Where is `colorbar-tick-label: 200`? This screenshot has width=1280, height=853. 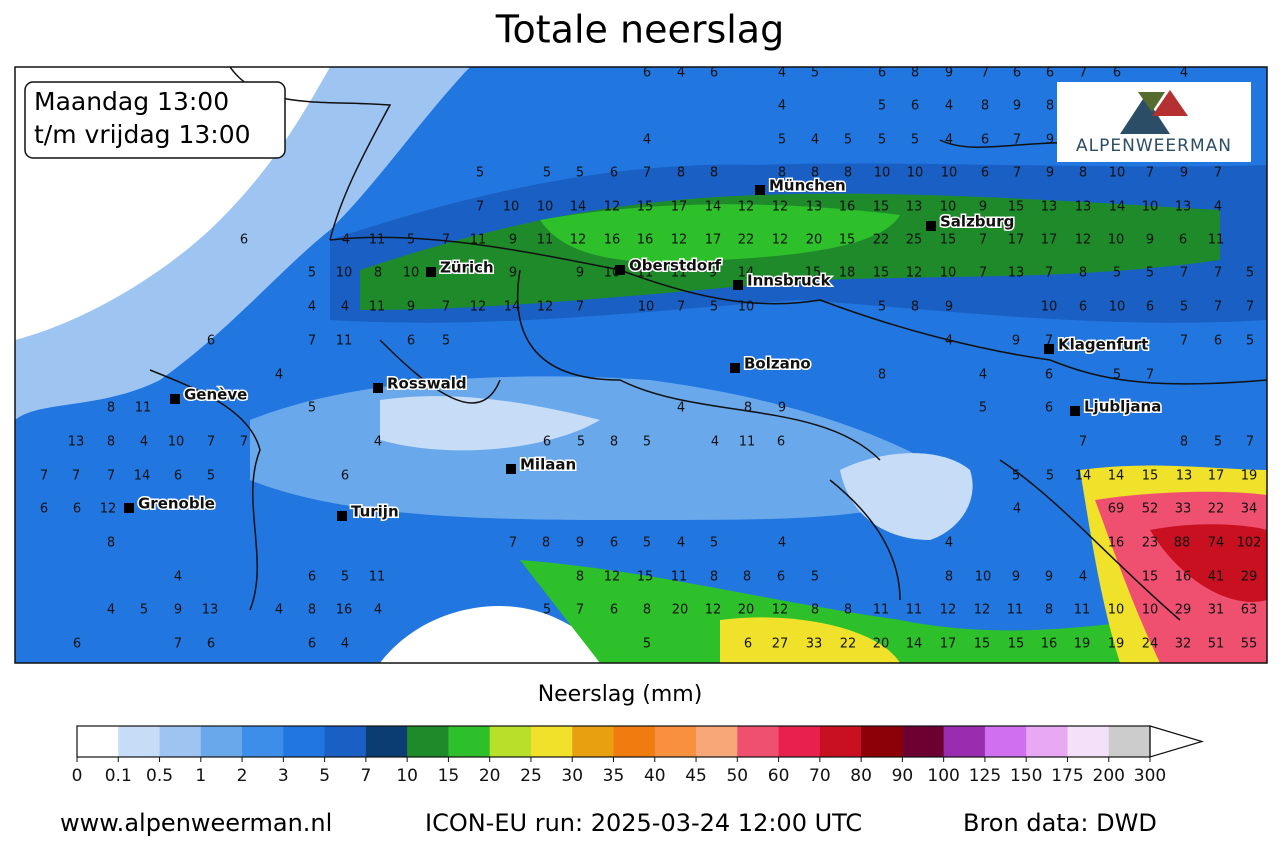
colorbar-tick-label: 200 is located at coordinates (1109, 776).